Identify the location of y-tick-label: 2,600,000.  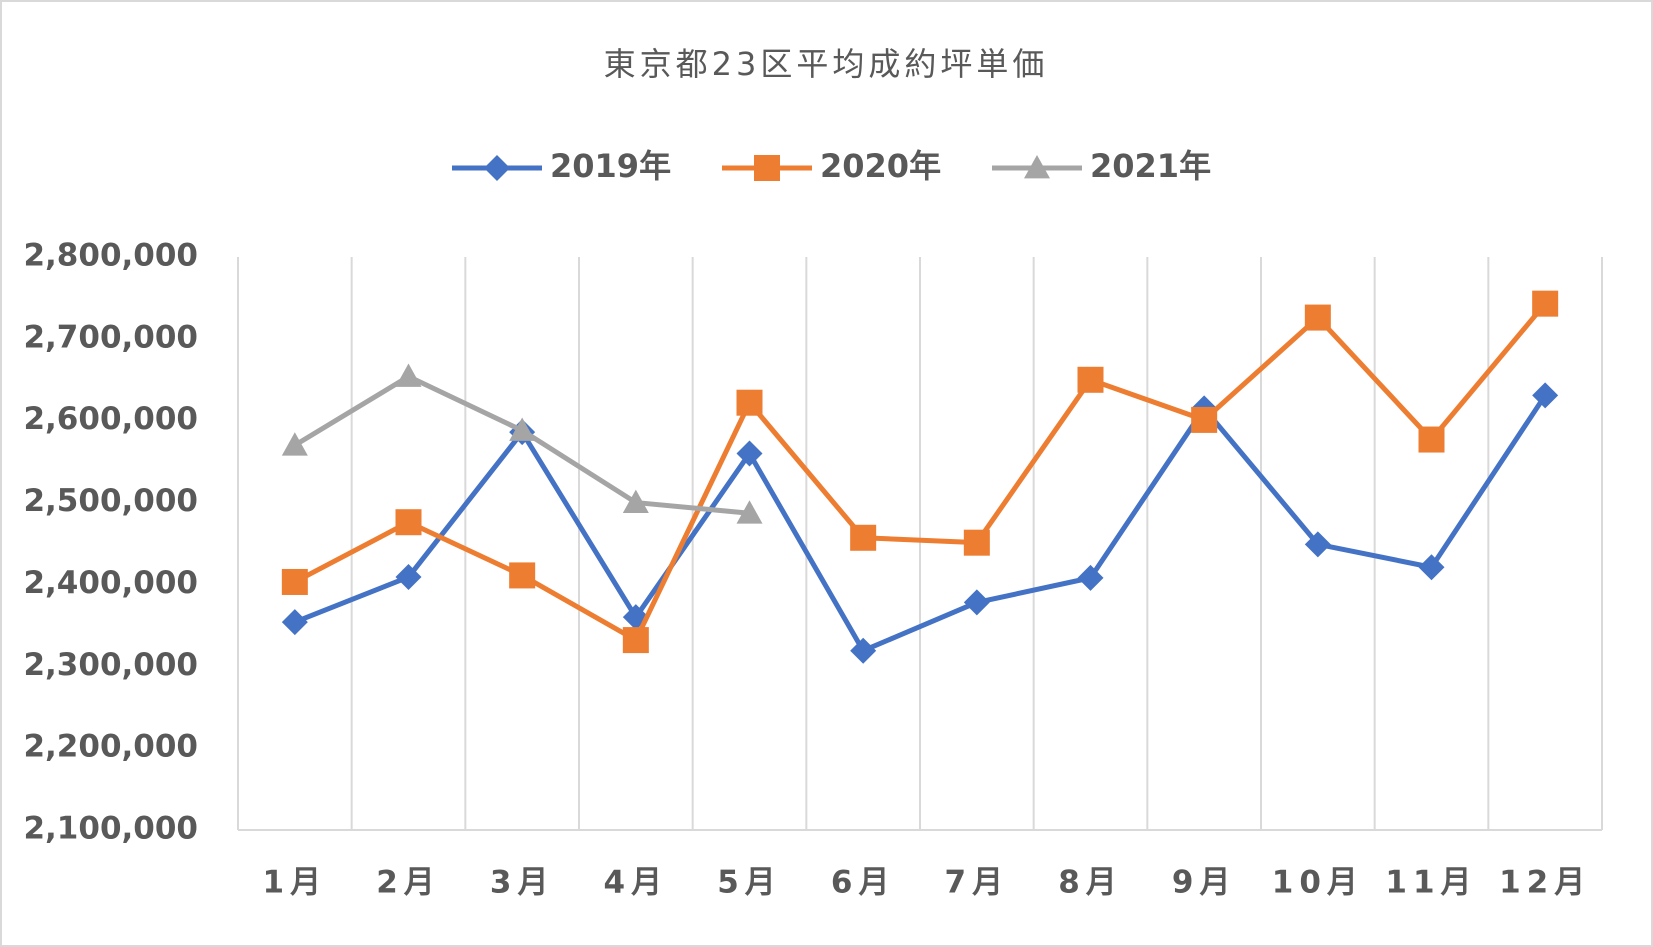
(110, 419).